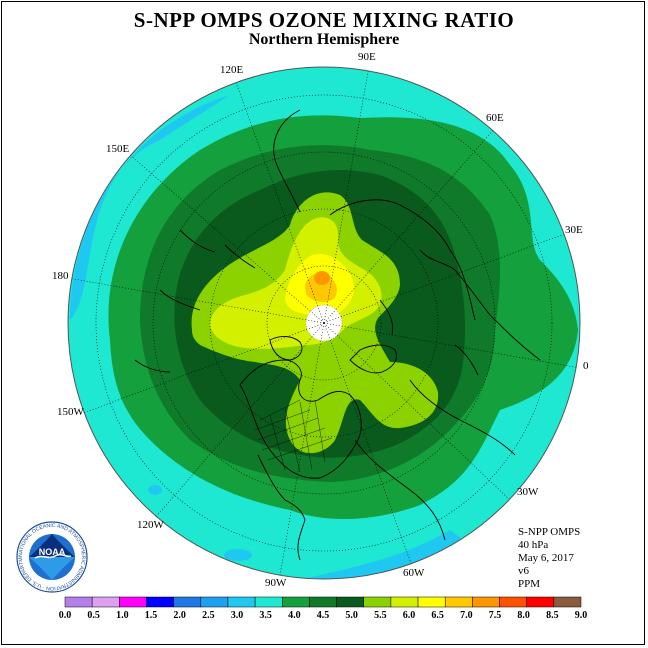  Describe the element at coordinates (322, 278) in the screenshot. I see `band-7.5-8.0` at that location.